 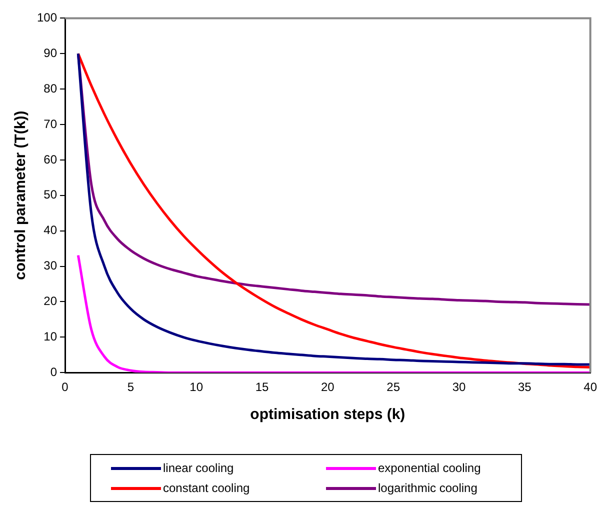 What do you see at coordinates (429, 468) in the screenshot?
I see `legend-label: exponential cooling` at bounding box center [429, 468].